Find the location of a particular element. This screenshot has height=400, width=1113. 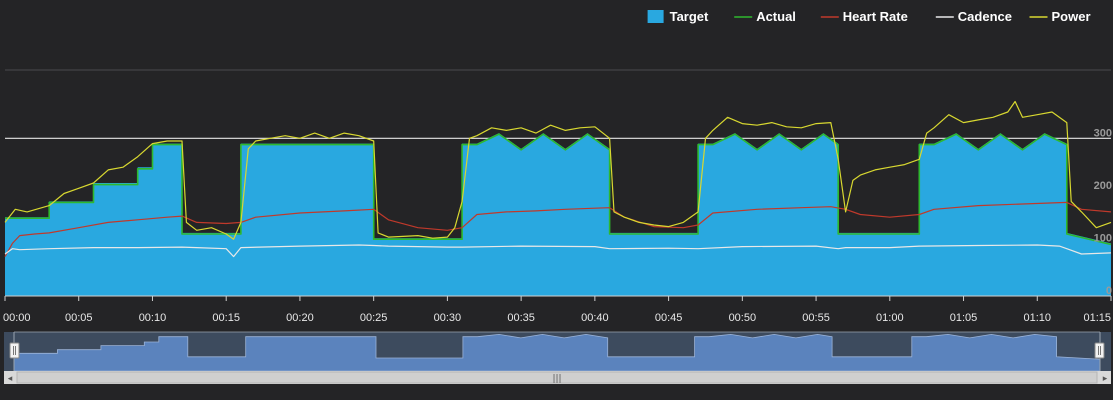

y-axis: 0 100 200 300 is located at coordinates (1103, 212).